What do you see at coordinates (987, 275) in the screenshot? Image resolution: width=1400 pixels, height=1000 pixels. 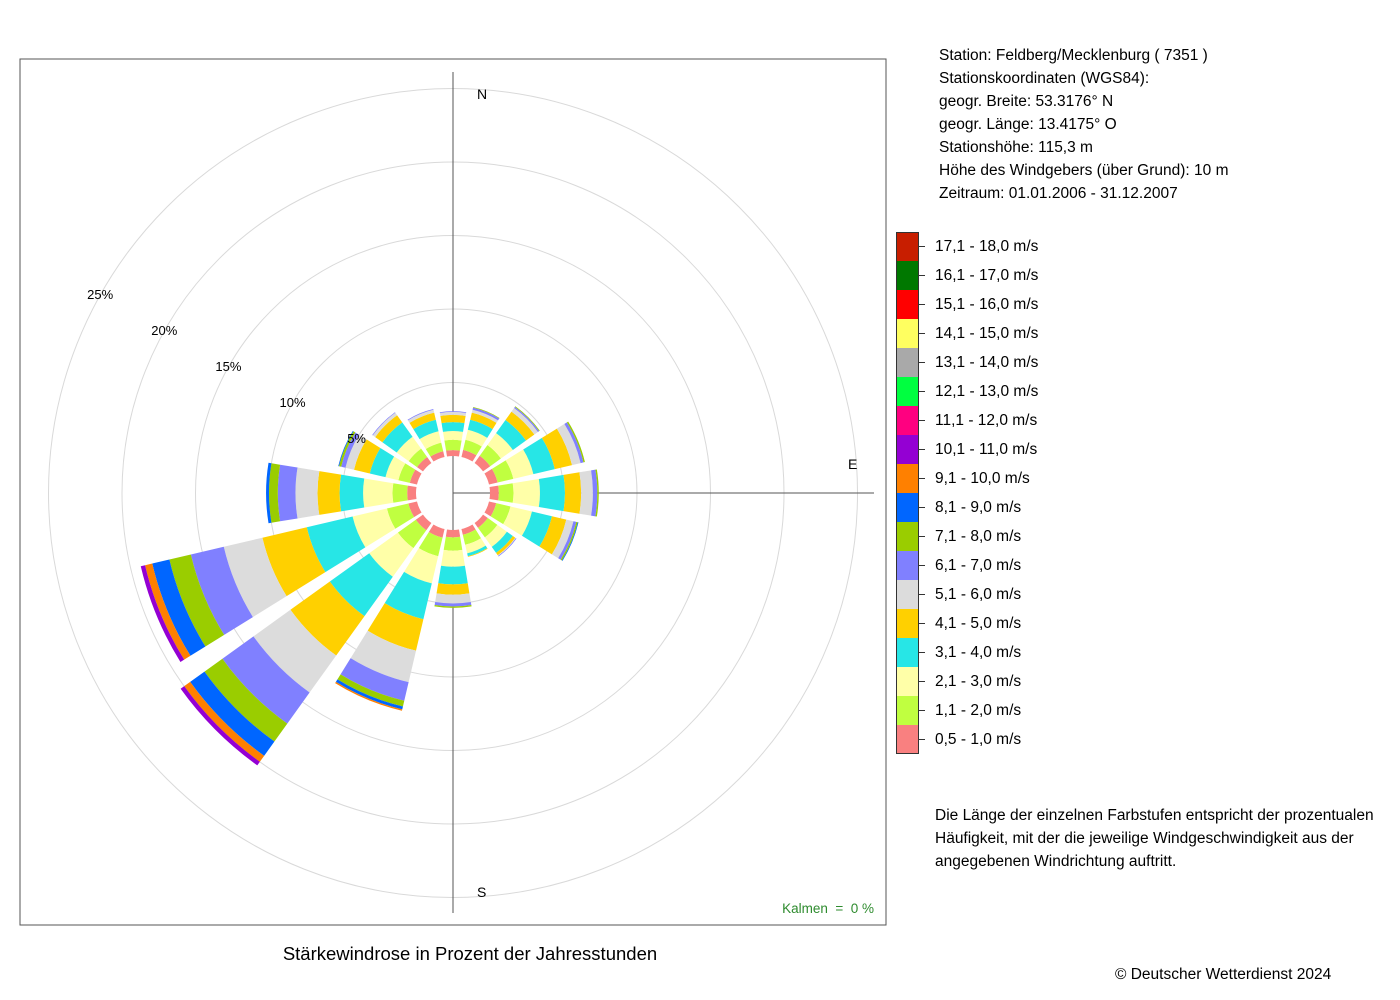 I see `legend-label: 16,1 - 17,0 m/s` at bounding box center [987, 275].